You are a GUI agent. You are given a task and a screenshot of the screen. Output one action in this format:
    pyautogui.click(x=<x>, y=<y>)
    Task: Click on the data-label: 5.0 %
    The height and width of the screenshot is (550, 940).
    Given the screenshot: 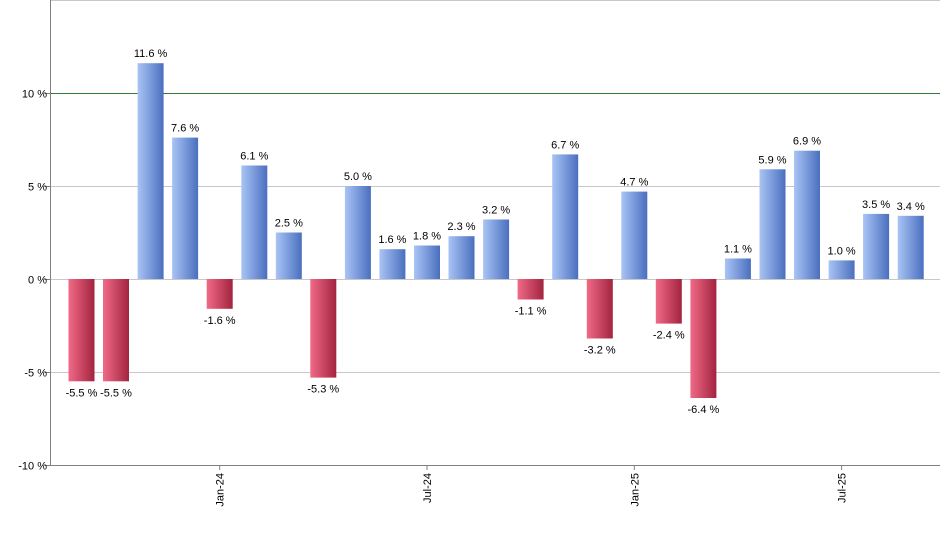 What is the action you would take?
    pyautogui.click(x=358, y=177)
    